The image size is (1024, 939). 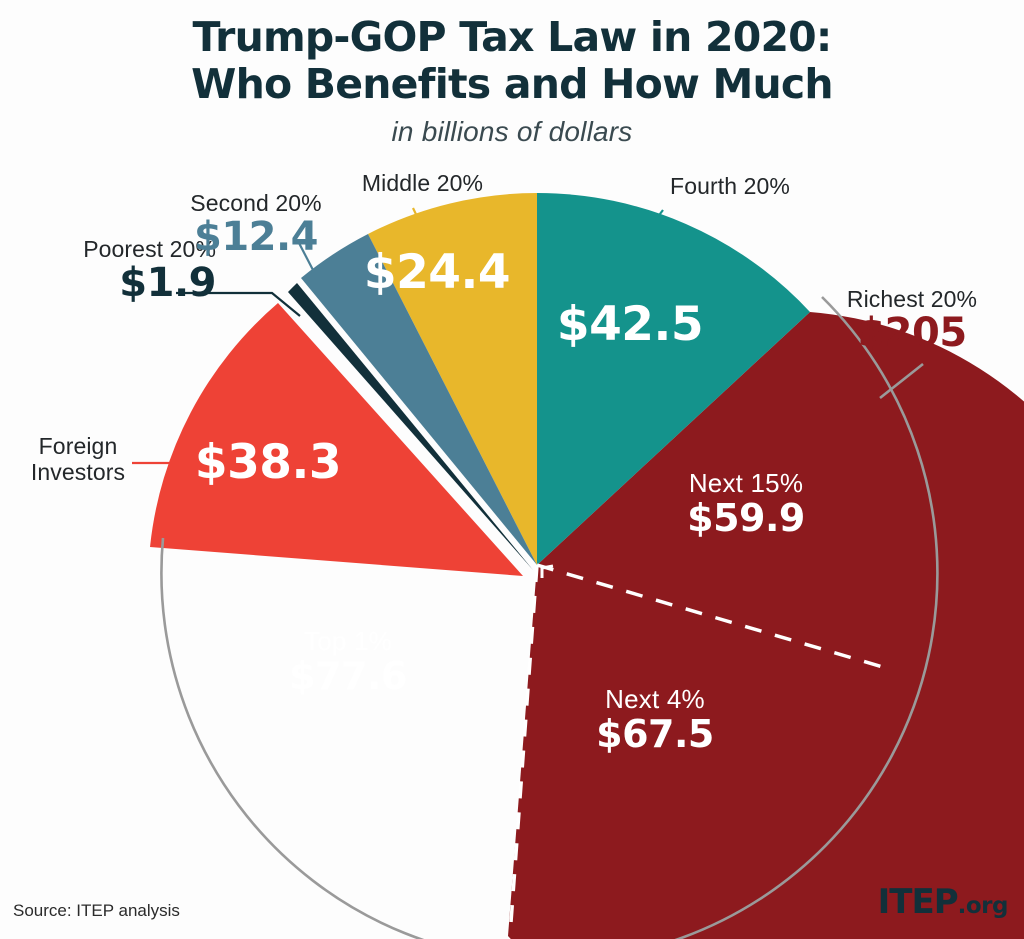 What do you see at coordinates (256, 203) in the screenshot?
I see `callout-second-category: Second 20%` at bounding box center [256, 203].